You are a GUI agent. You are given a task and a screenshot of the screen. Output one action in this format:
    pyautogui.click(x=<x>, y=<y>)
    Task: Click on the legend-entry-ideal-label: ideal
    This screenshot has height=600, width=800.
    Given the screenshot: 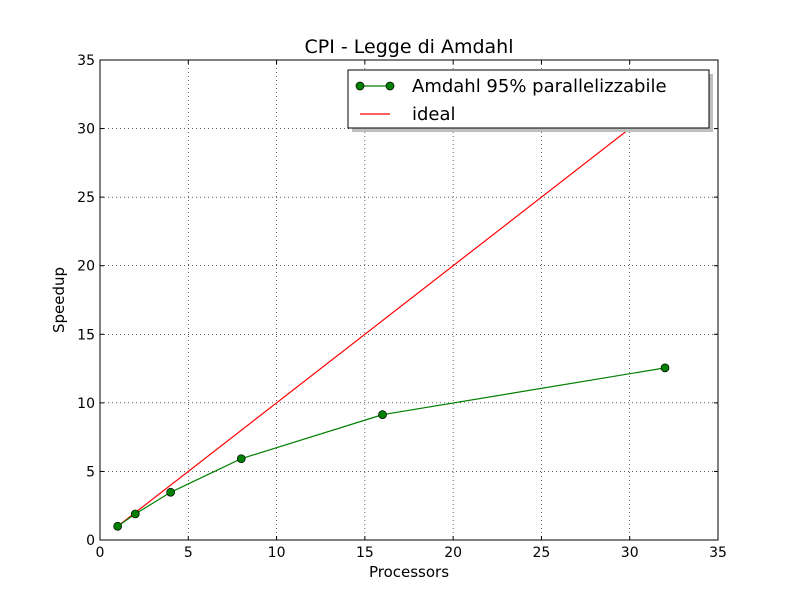 What is the action you would take?
    pyautogui.click(x=434, y=114)
    